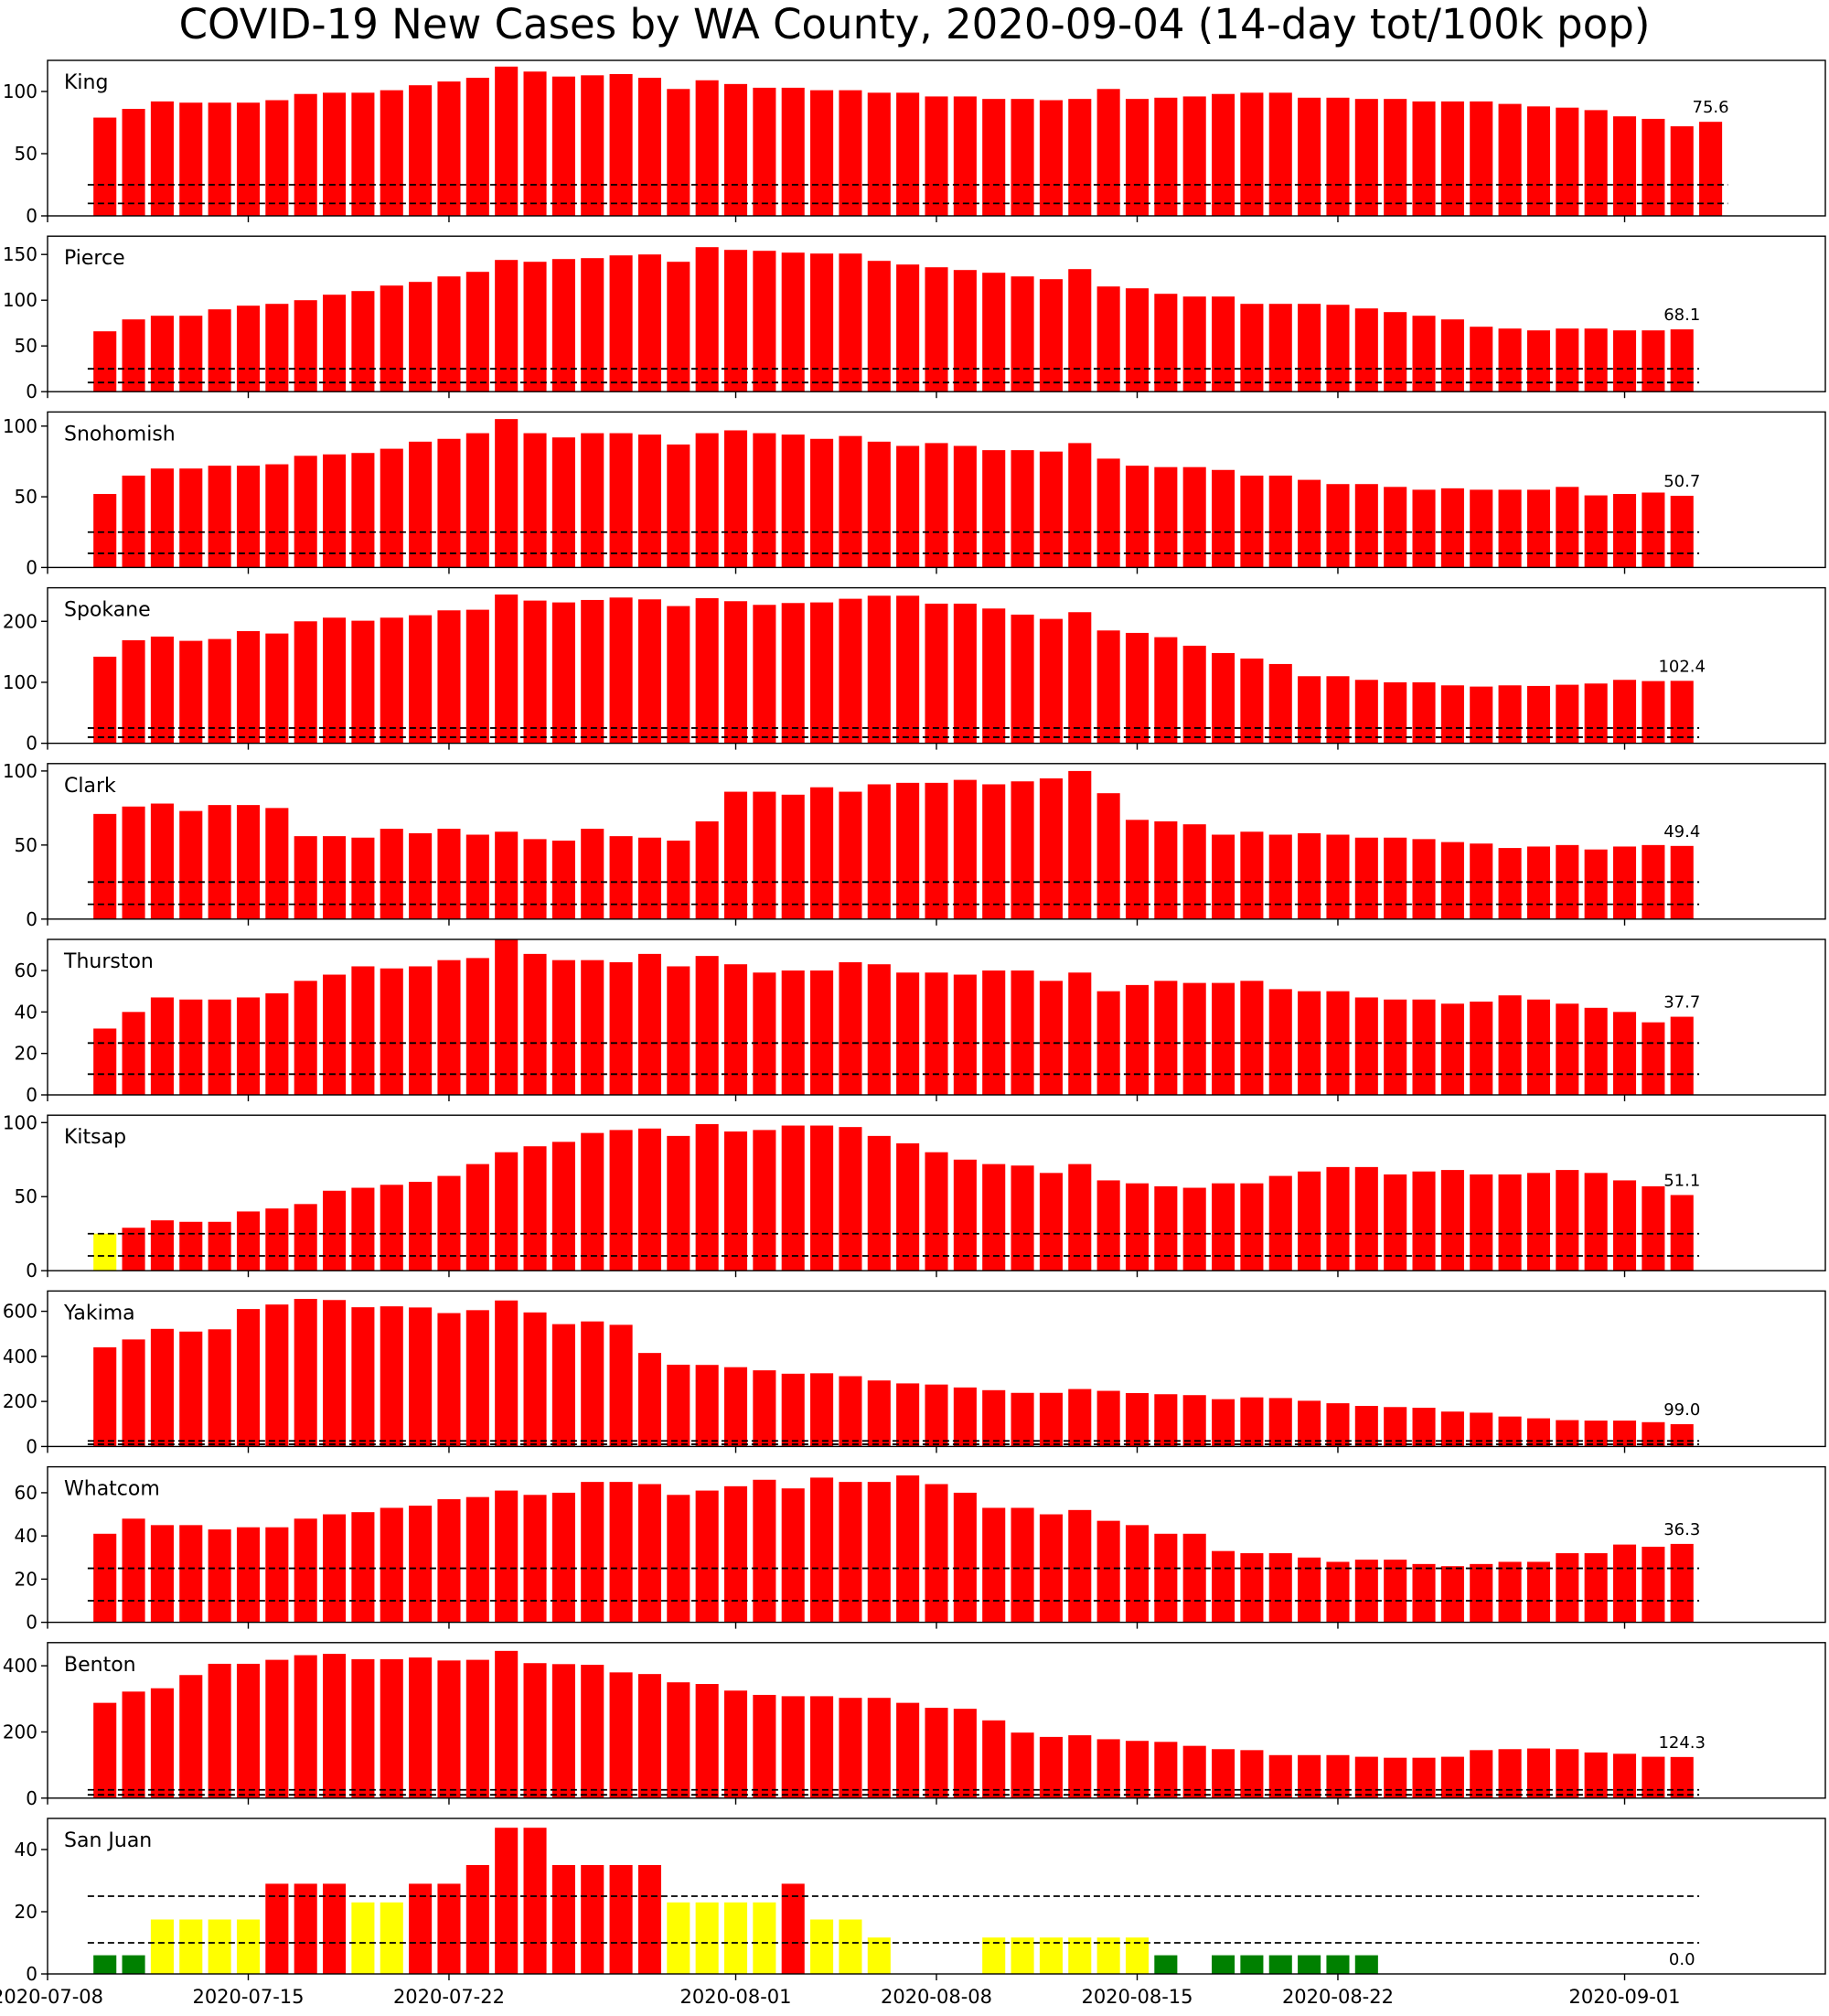 Image resolution: width=1829 pixels, height=2016 pixels. I want to click on last-value-label: 102.4, so click(1682, 666).